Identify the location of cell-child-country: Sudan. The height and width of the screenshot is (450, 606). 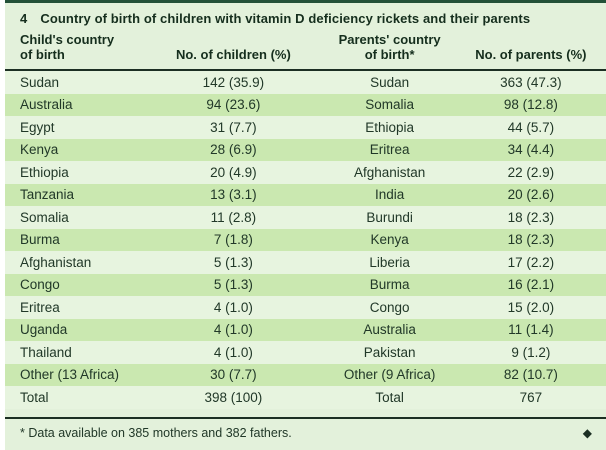
(40, 82).